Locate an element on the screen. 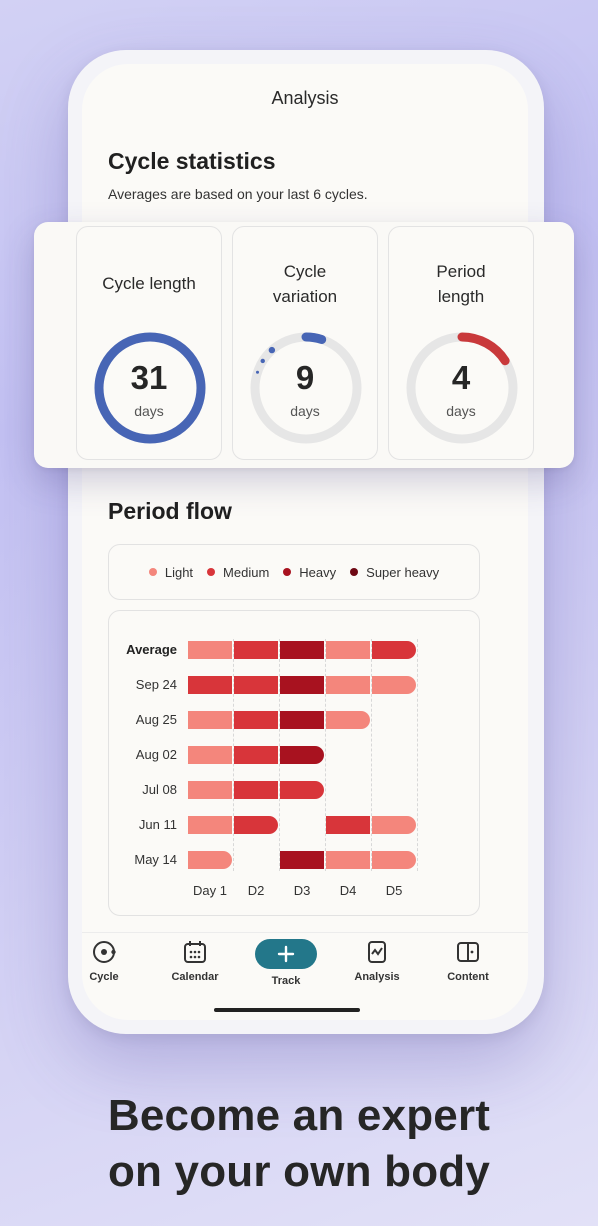 This screenshot has height=1226, width=598. legend-label: Heavy is located at coordinates (318, 572).